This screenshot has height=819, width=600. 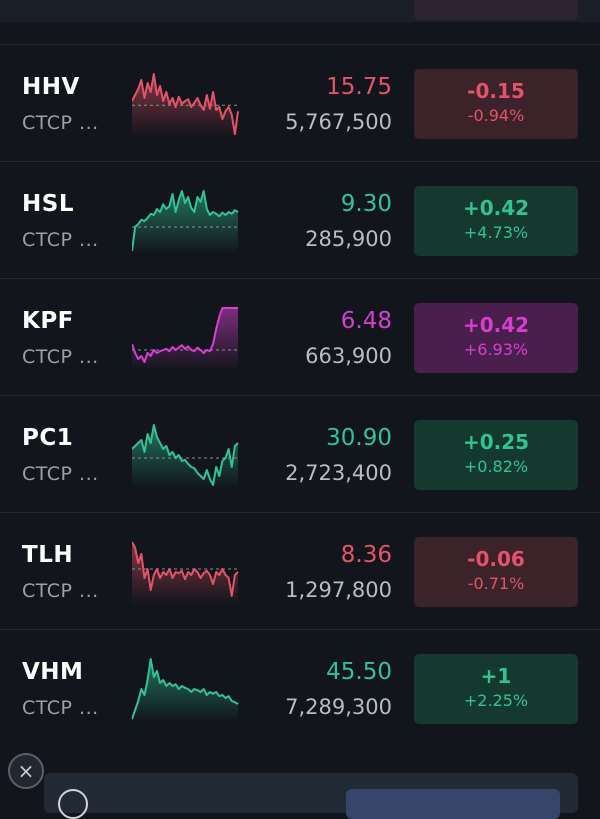 What do you see at coordinates (300, 11) in the screenshot?
I see `top-bar` at bounding box center [300, 11].